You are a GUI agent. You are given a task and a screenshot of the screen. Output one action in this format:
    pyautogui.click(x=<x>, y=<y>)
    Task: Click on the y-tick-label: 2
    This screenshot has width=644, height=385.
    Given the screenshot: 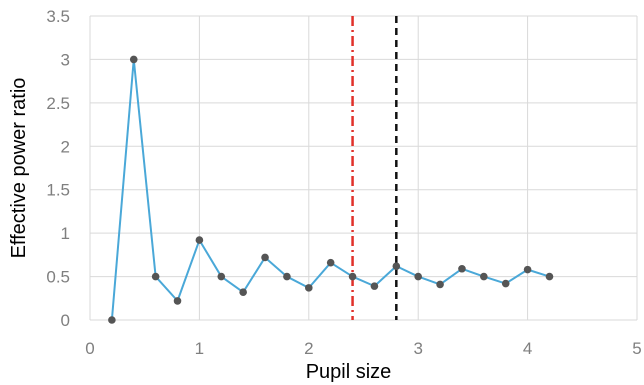 What is the action you would take?
    pyautogui.click(x=65, y=146)
    